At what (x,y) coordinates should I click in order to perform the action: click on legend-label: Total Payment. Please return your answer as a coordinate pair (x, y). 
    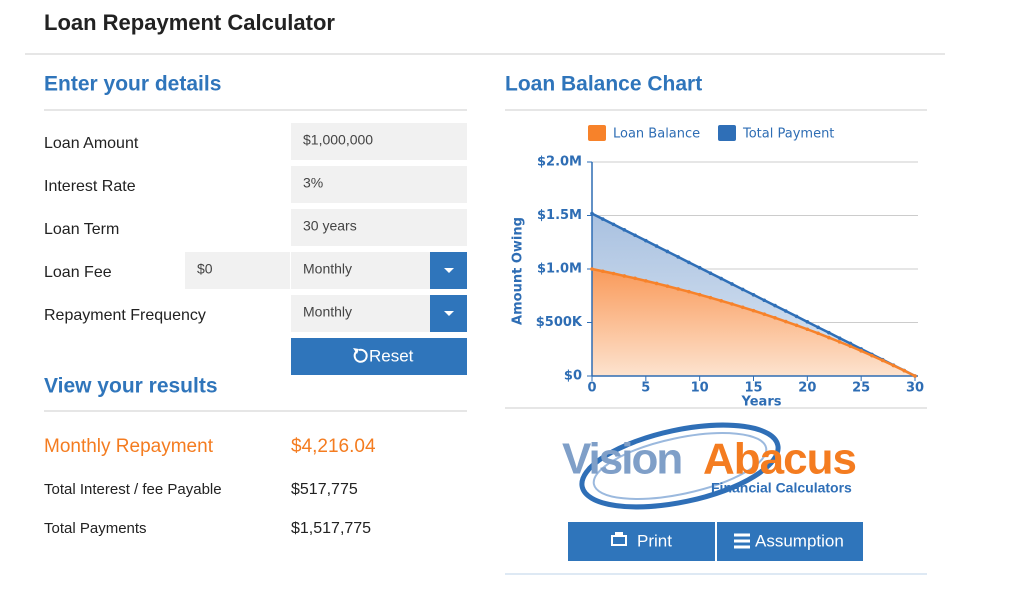
    Looking at the image, I should click on (788, 134).